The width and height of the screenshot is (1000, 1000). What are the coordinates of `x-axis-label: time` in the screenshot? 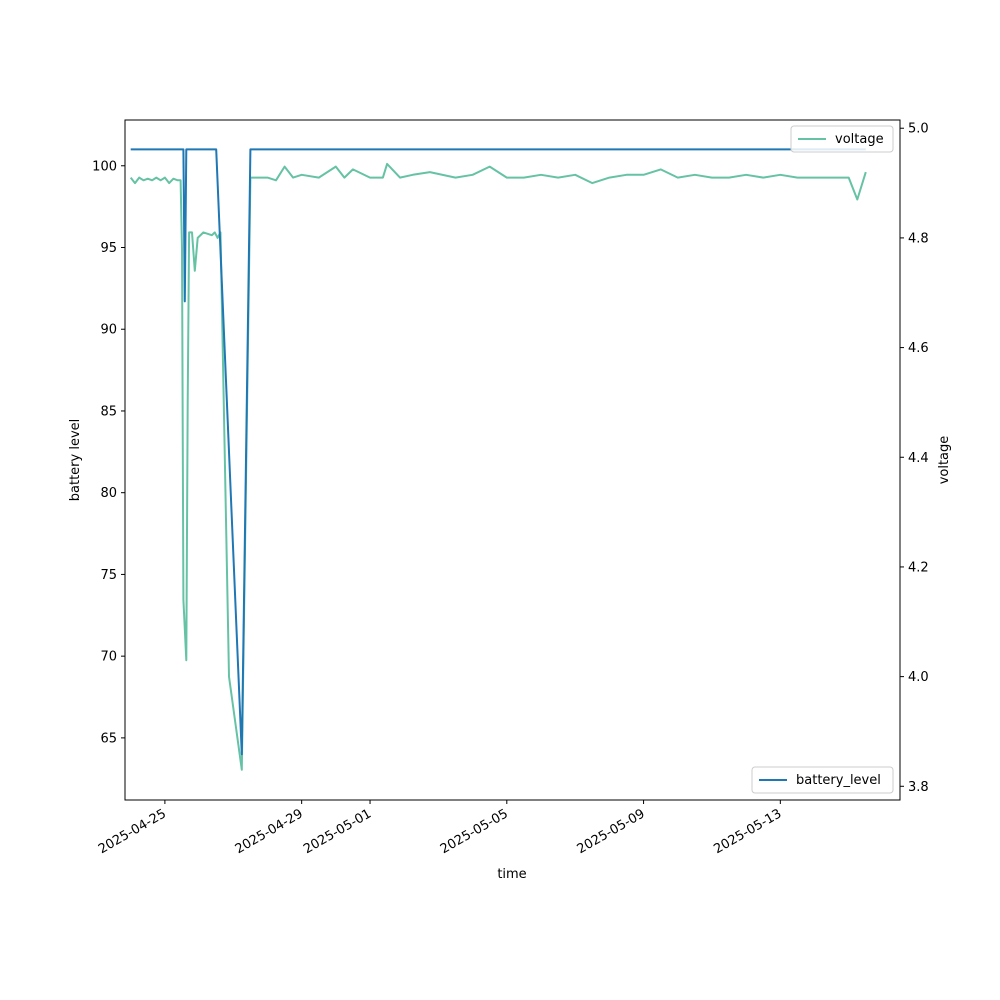 It's located at (511, 874).